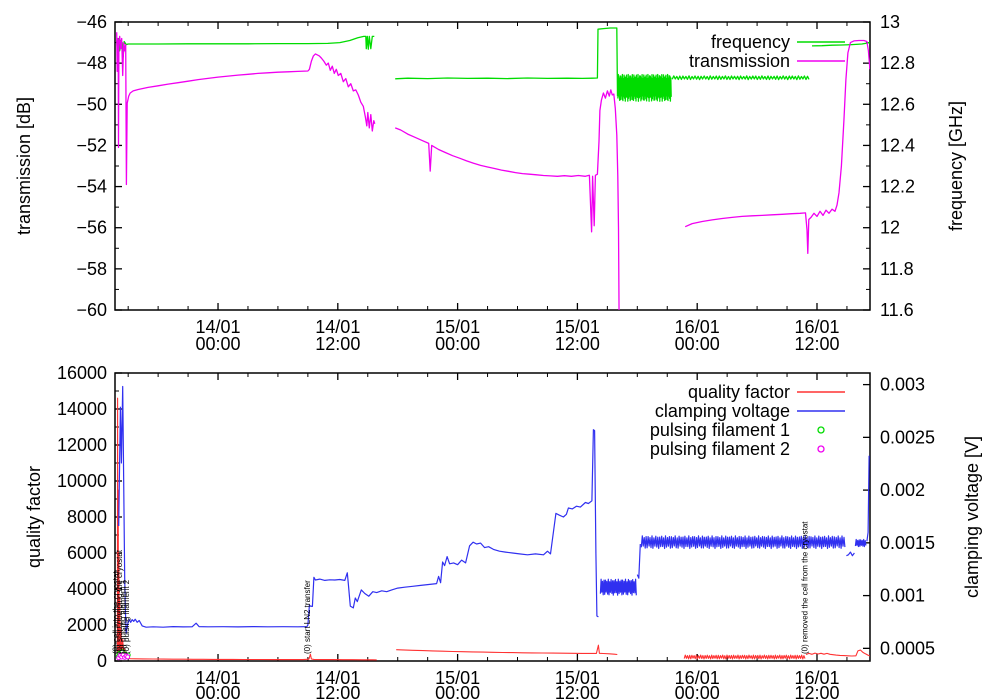 The width and height of the screenshot is (1000, 700). What do you see at coordinates (307, 617) in the screenshot?
I see `annotation: (0) start LN2 transfer` at bounding box center [307, 617].